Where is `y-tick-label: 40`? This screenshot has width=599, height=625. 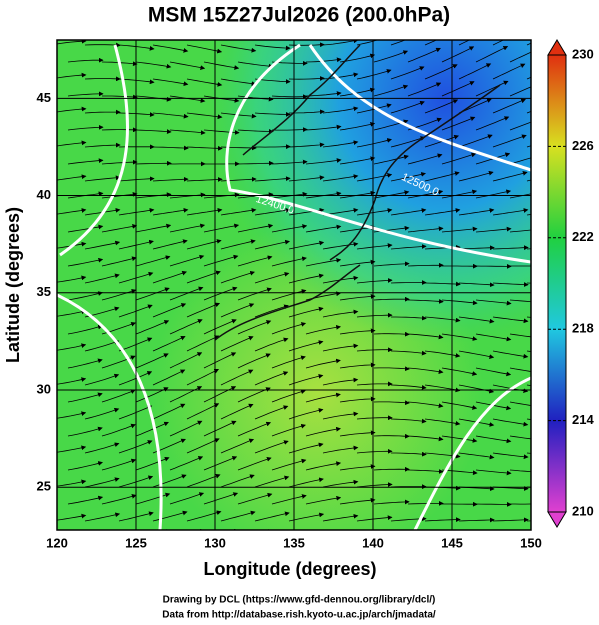
y-tick-label: 40 is located at coordinates (44, 194).